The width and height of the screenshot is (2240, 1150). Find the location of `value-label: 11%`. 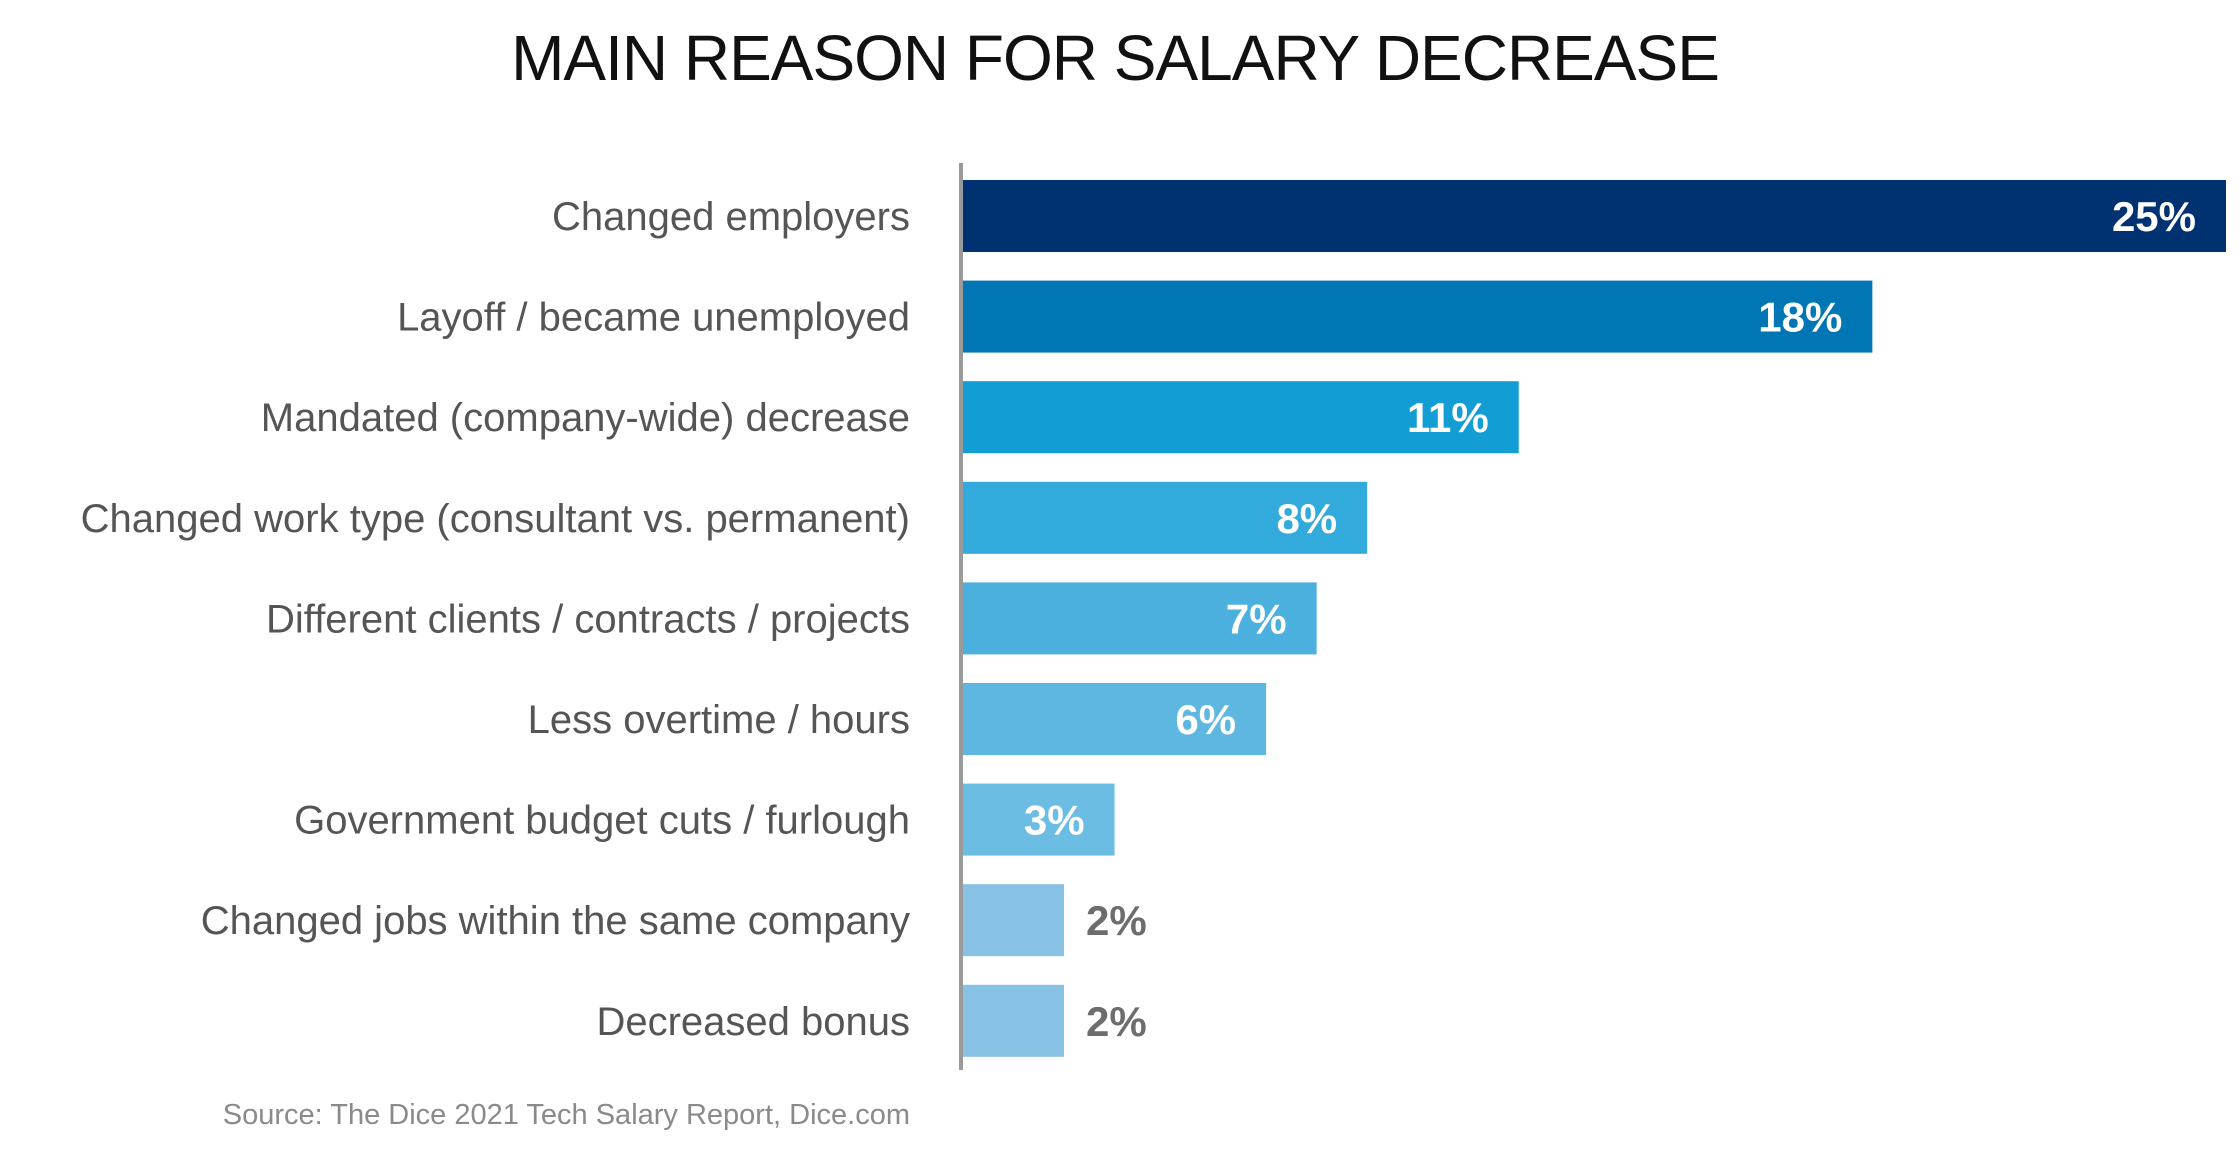

value-label: 11% is located at coordinates (1448, 417).